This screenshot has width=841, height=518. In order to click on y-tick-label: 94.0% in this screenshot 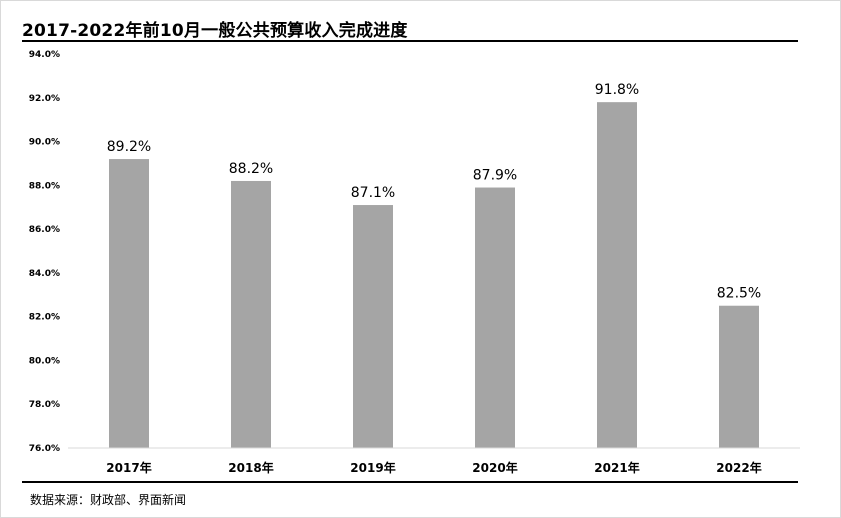, I will do `click(44, 55)`.